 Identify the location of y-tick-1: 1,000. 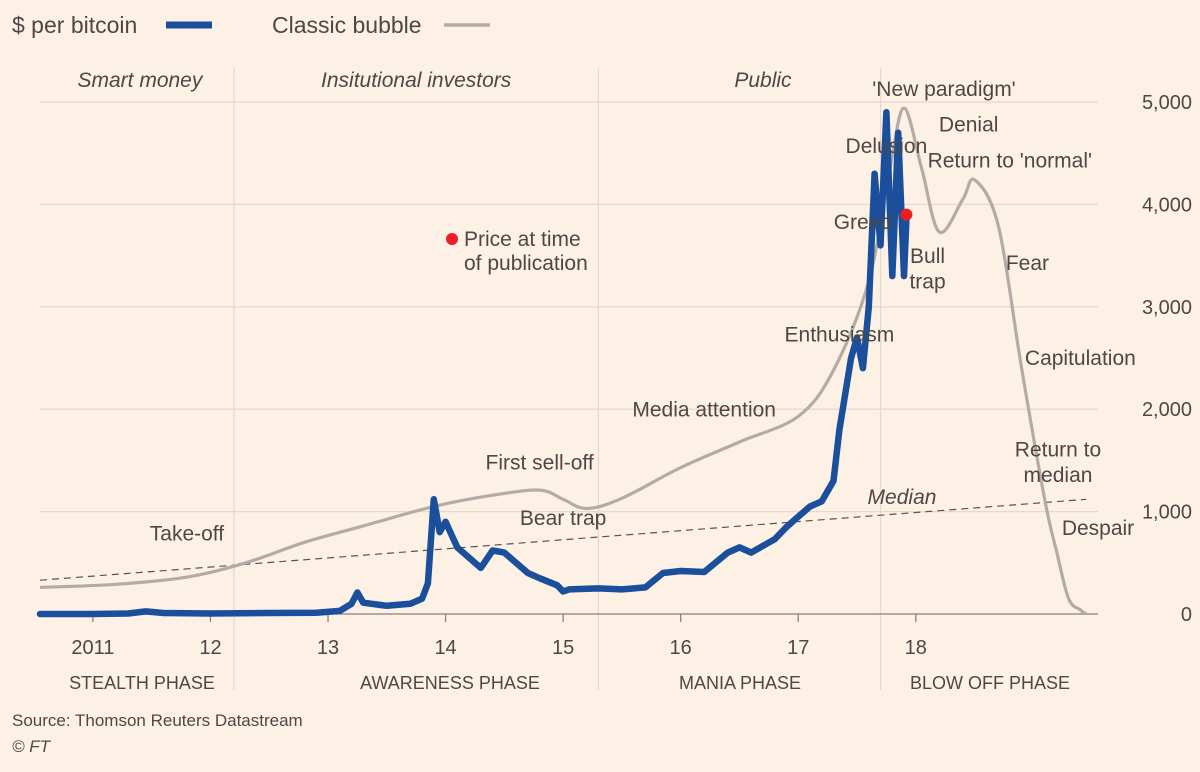
(1167, 513).